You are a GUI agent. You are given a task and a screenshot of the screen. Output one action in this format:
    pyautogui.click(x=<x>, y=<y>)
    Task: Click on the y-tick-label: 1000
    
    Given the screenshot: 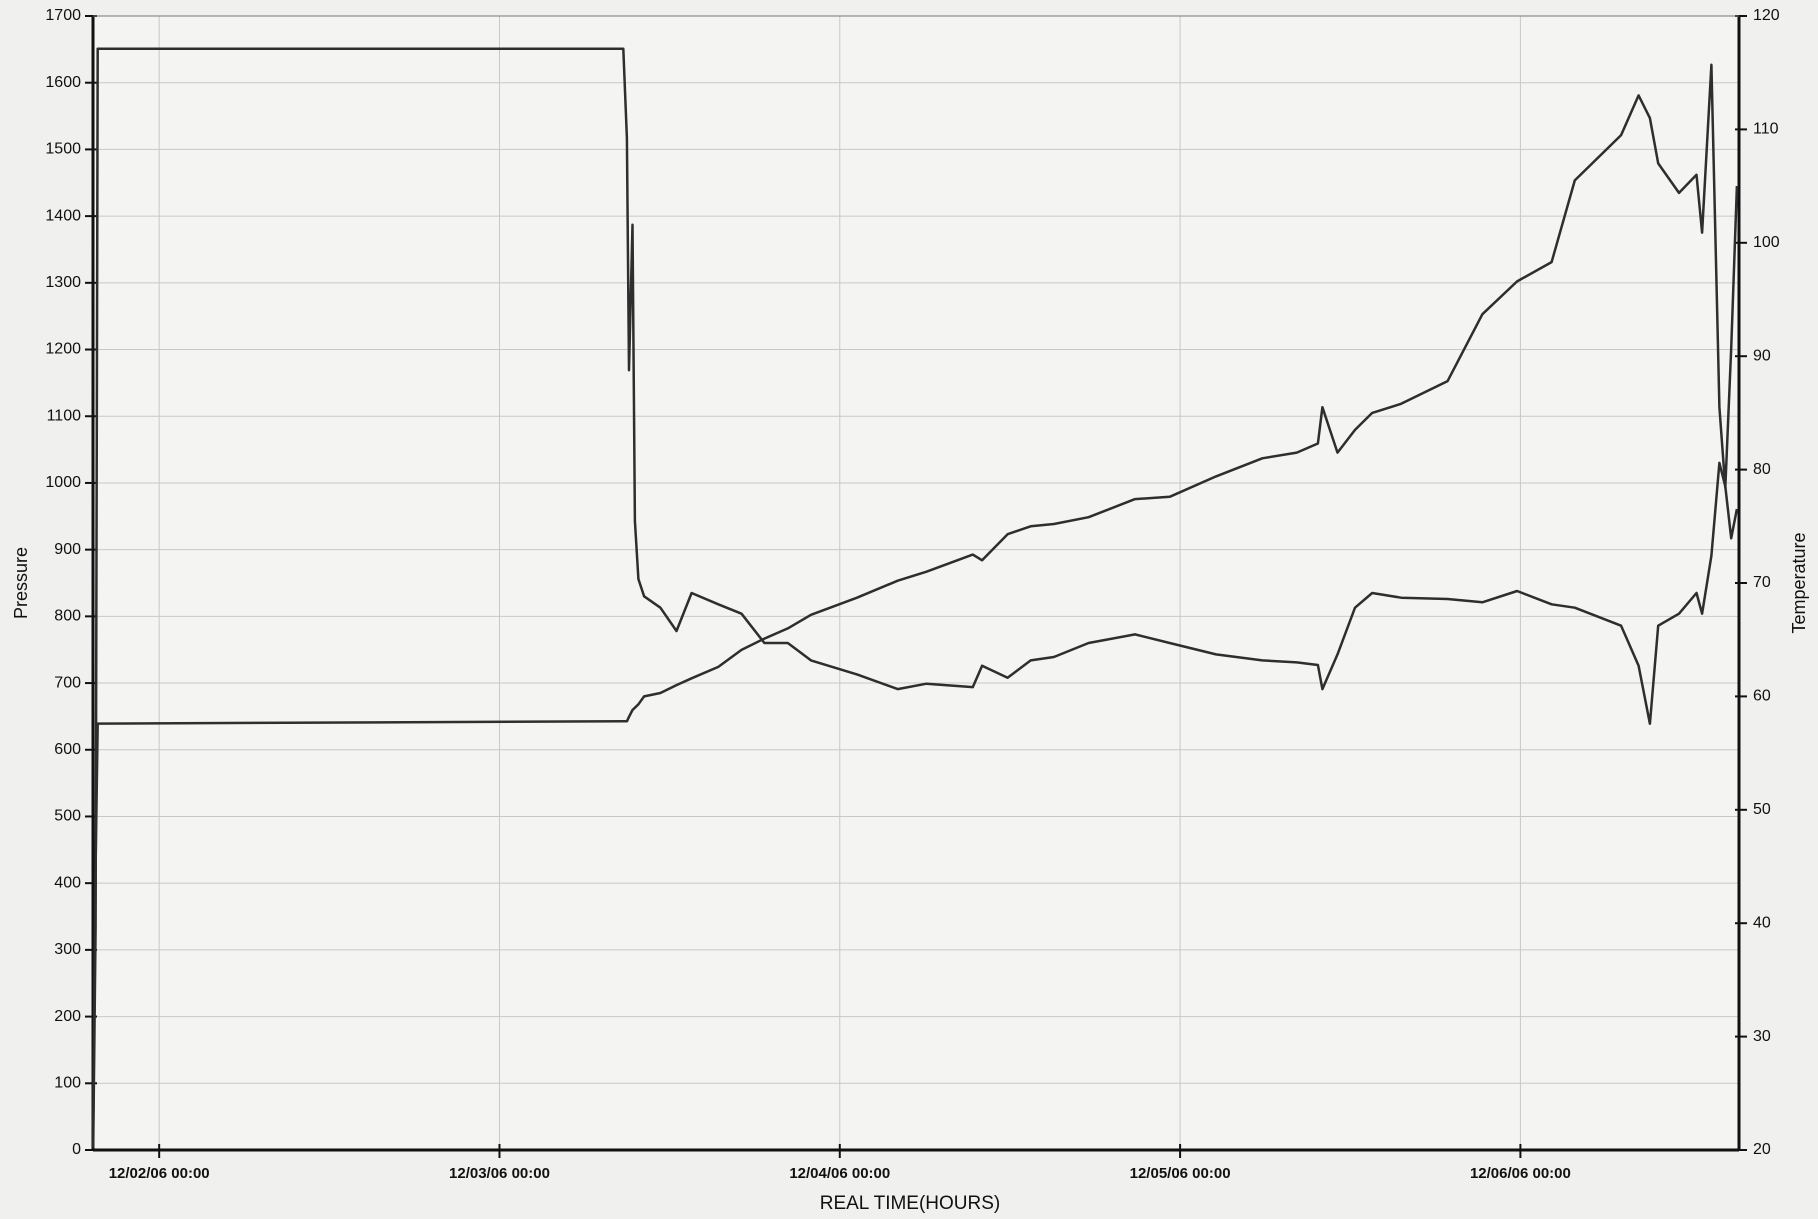 What is the action you would take?
    pyautogui.click(x=63, y=482)
    